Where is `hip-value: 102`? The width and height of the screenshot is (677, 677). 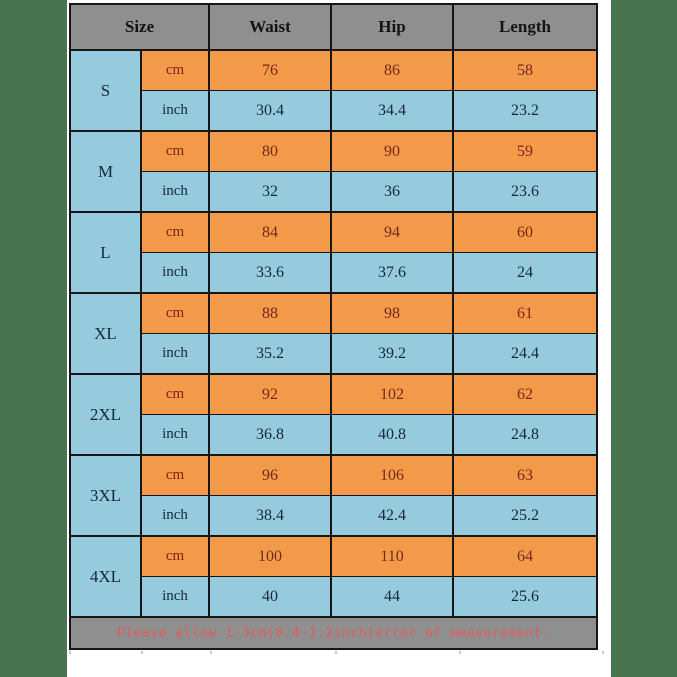
hip-value: 102 is located at coordinates (392, 394).